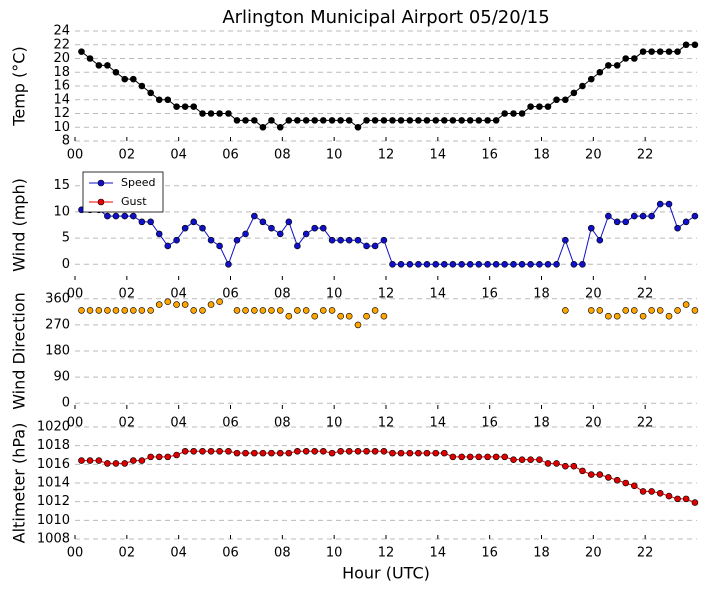 The height and width of the screenshot is (594, 705). Describe the element at coordinates (593, 423) in the screenshot. I see `x-tick-label: 20` at that location.